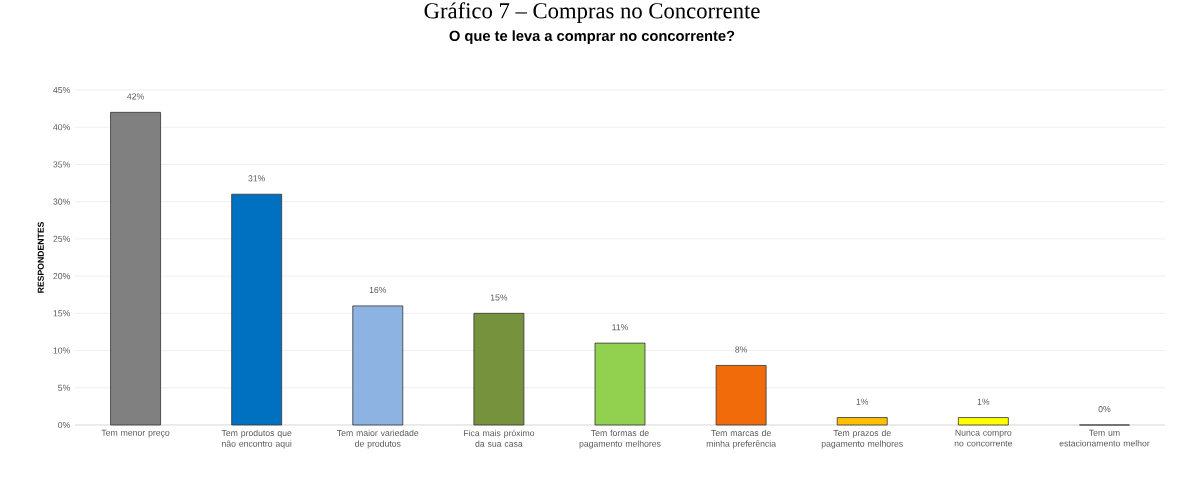  Describe the element at coordinates (862, 439) in the screenshot. I see `x-tick-label: Tem prazos de pagamento melhores` at that location.